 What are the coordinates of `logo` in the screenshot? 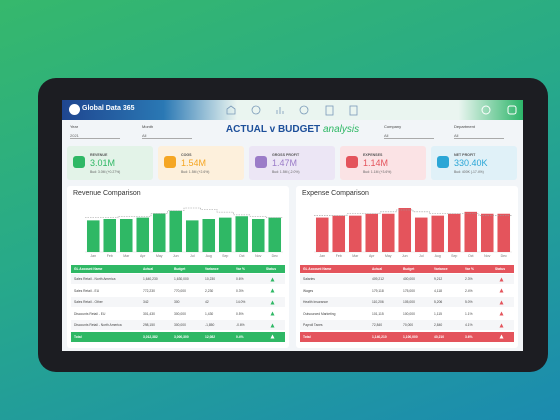 It's located at (74, 109).